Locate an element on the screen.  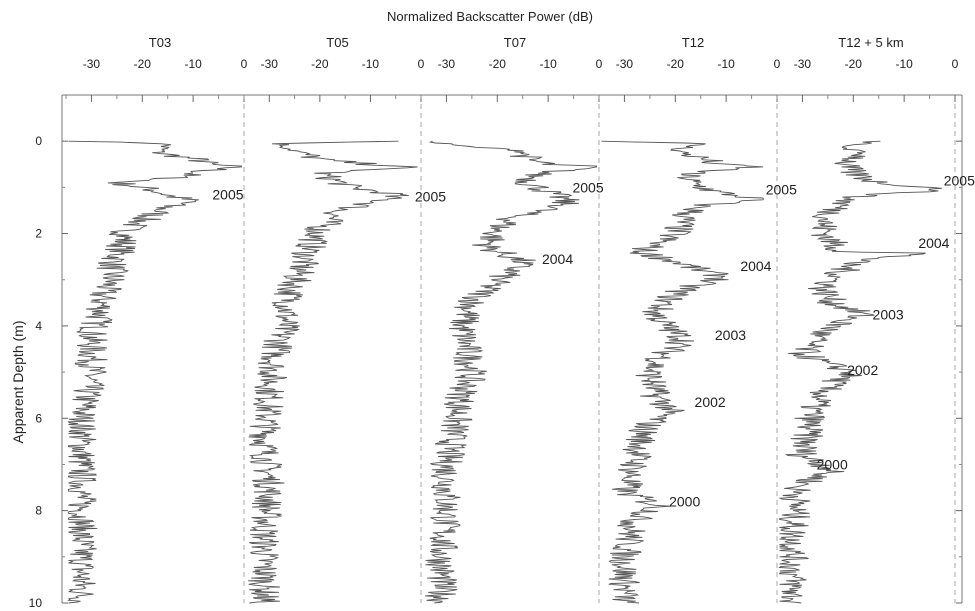
y-tick-label: 0 is located at coordinates (38, 141).